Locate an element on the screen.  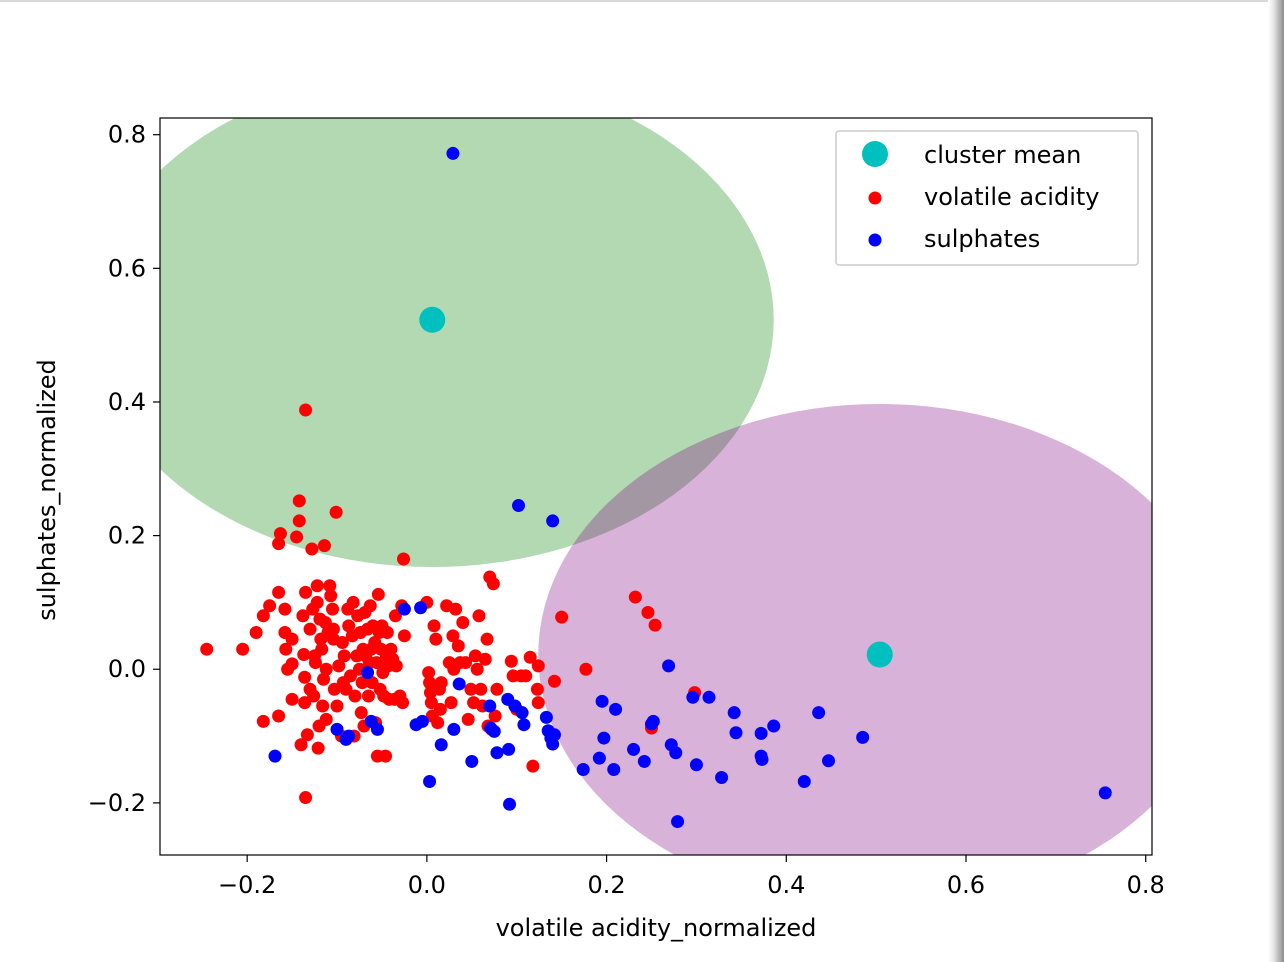
x-tick-label: 0.2 is located at coordinates (606, 885).